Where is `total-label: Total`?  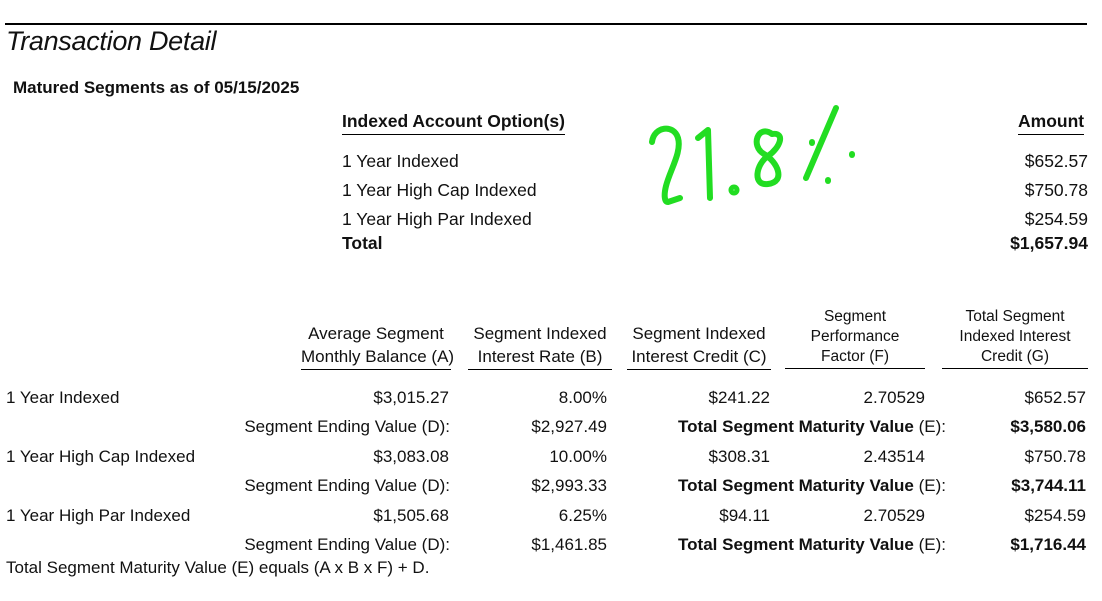
total-label: Total is located at coordinates (362, 243).